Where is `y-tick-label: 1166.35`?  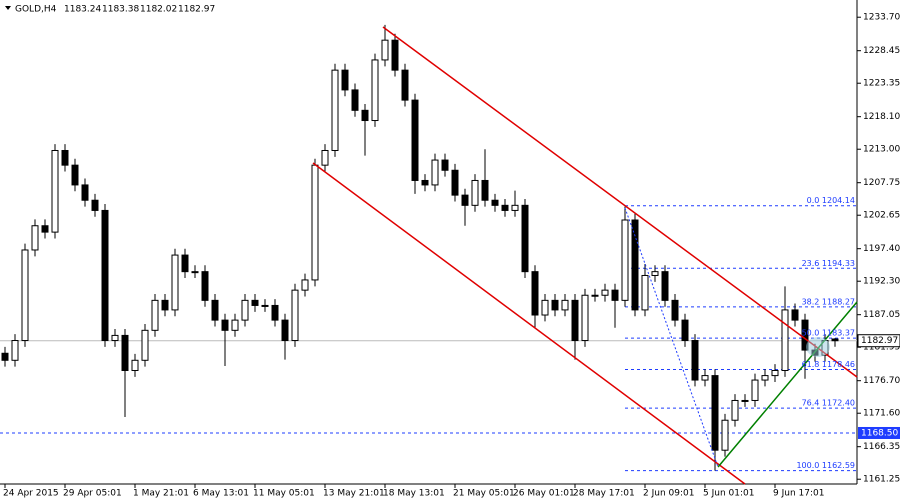 y-tick-label: 1166.35 is located at coordinates (881, 447).